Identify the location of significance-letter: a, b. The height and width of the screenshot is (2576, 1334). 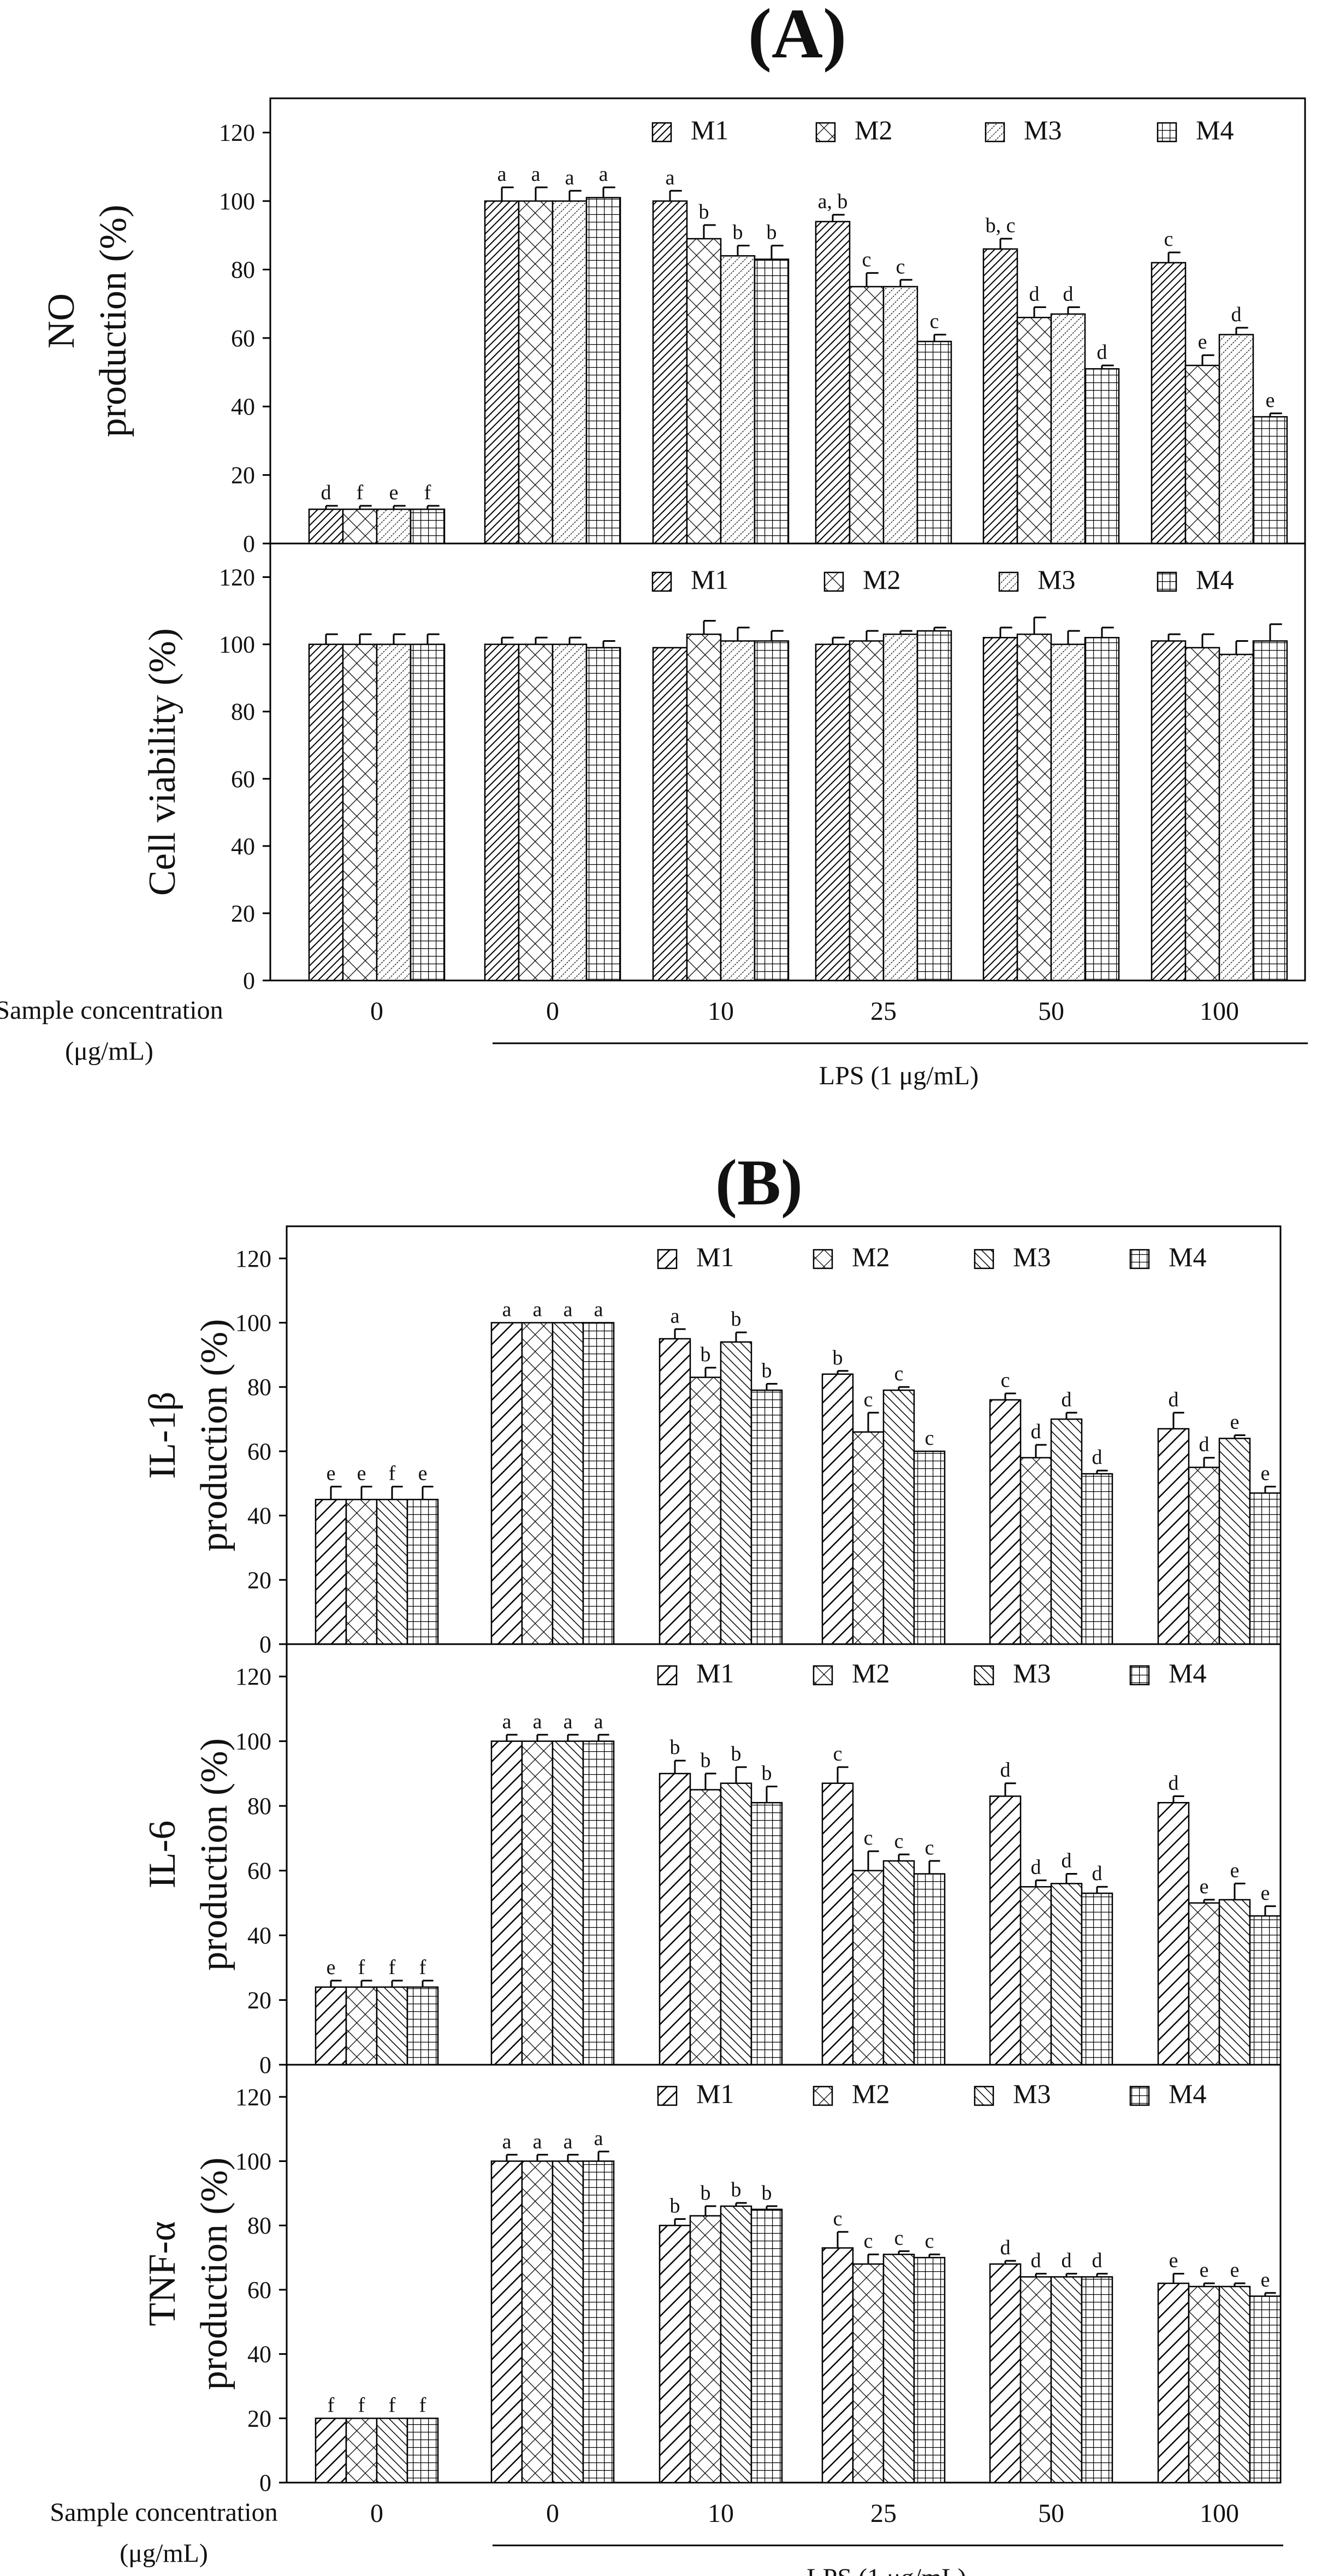
(833, 201).